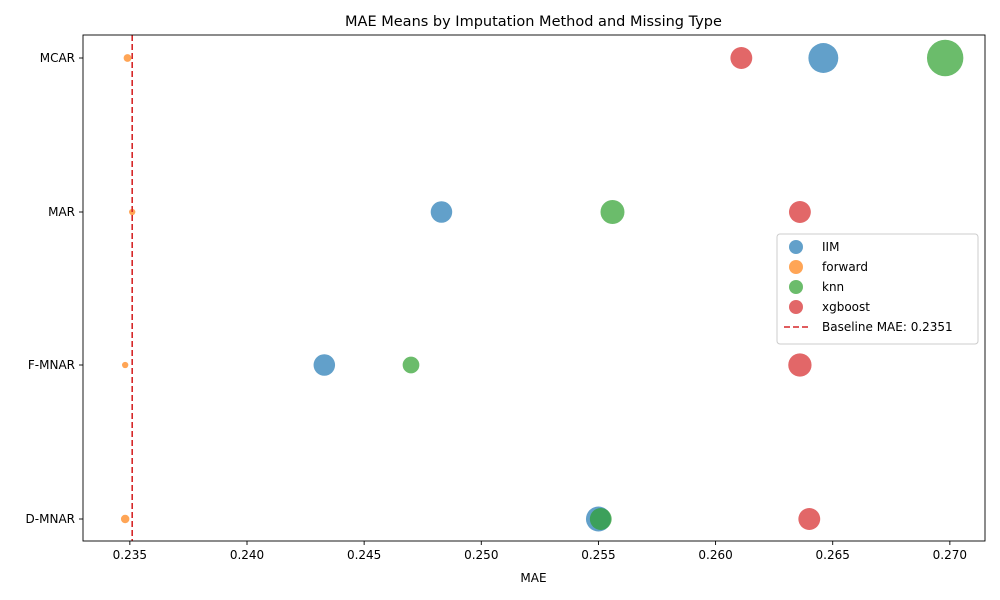  Describe the element at coordinates (945, 58) in the screenshot. I see `point-knn-mcar` at that location.